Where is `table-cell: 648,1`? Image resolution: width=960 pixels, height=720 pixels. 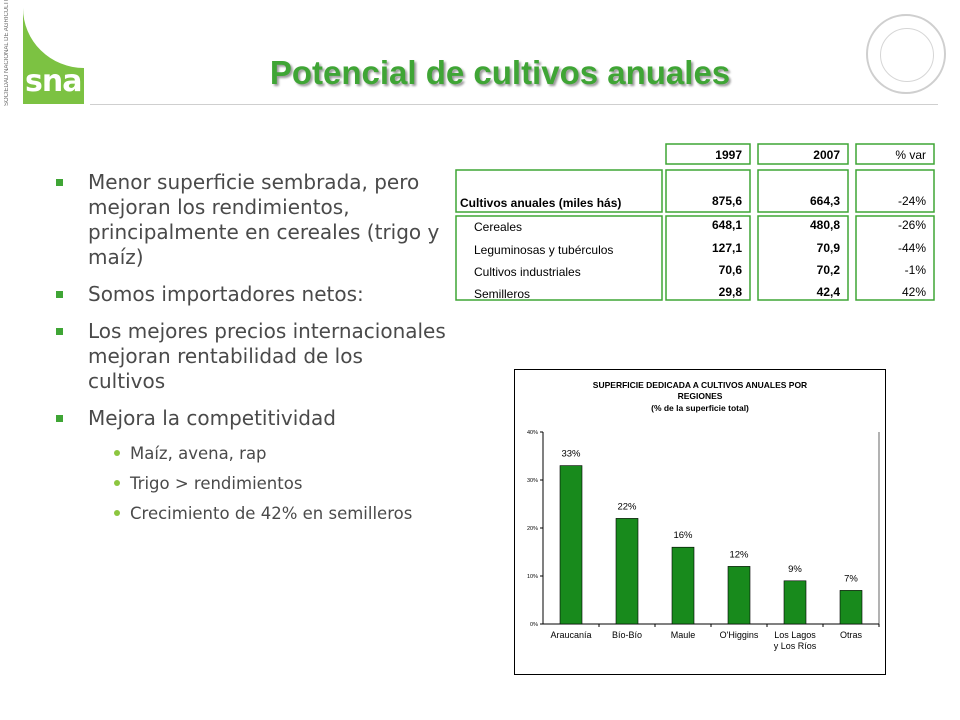 table-cell: 648,1 is located at coordinates (726, 225).